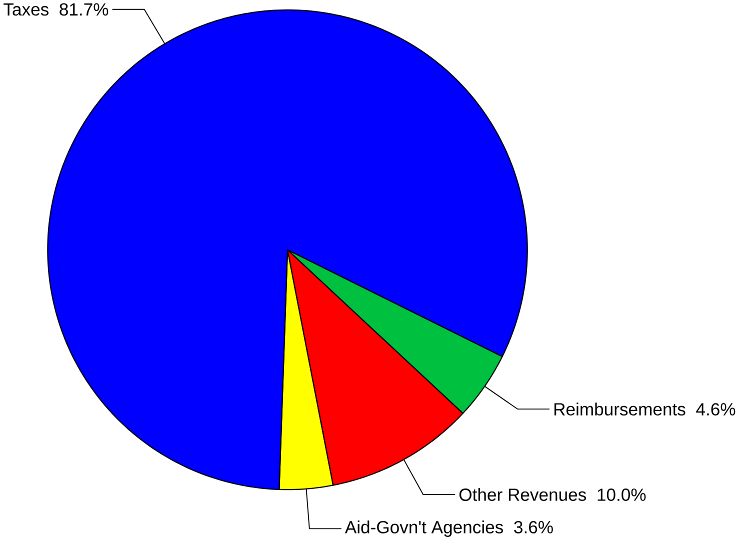 This screenshot has height=540, width=739. What do you see at coordinates (716, 409) in the screenshot?
I see `data-label: 4.6%` at bounding box center [716, 409].